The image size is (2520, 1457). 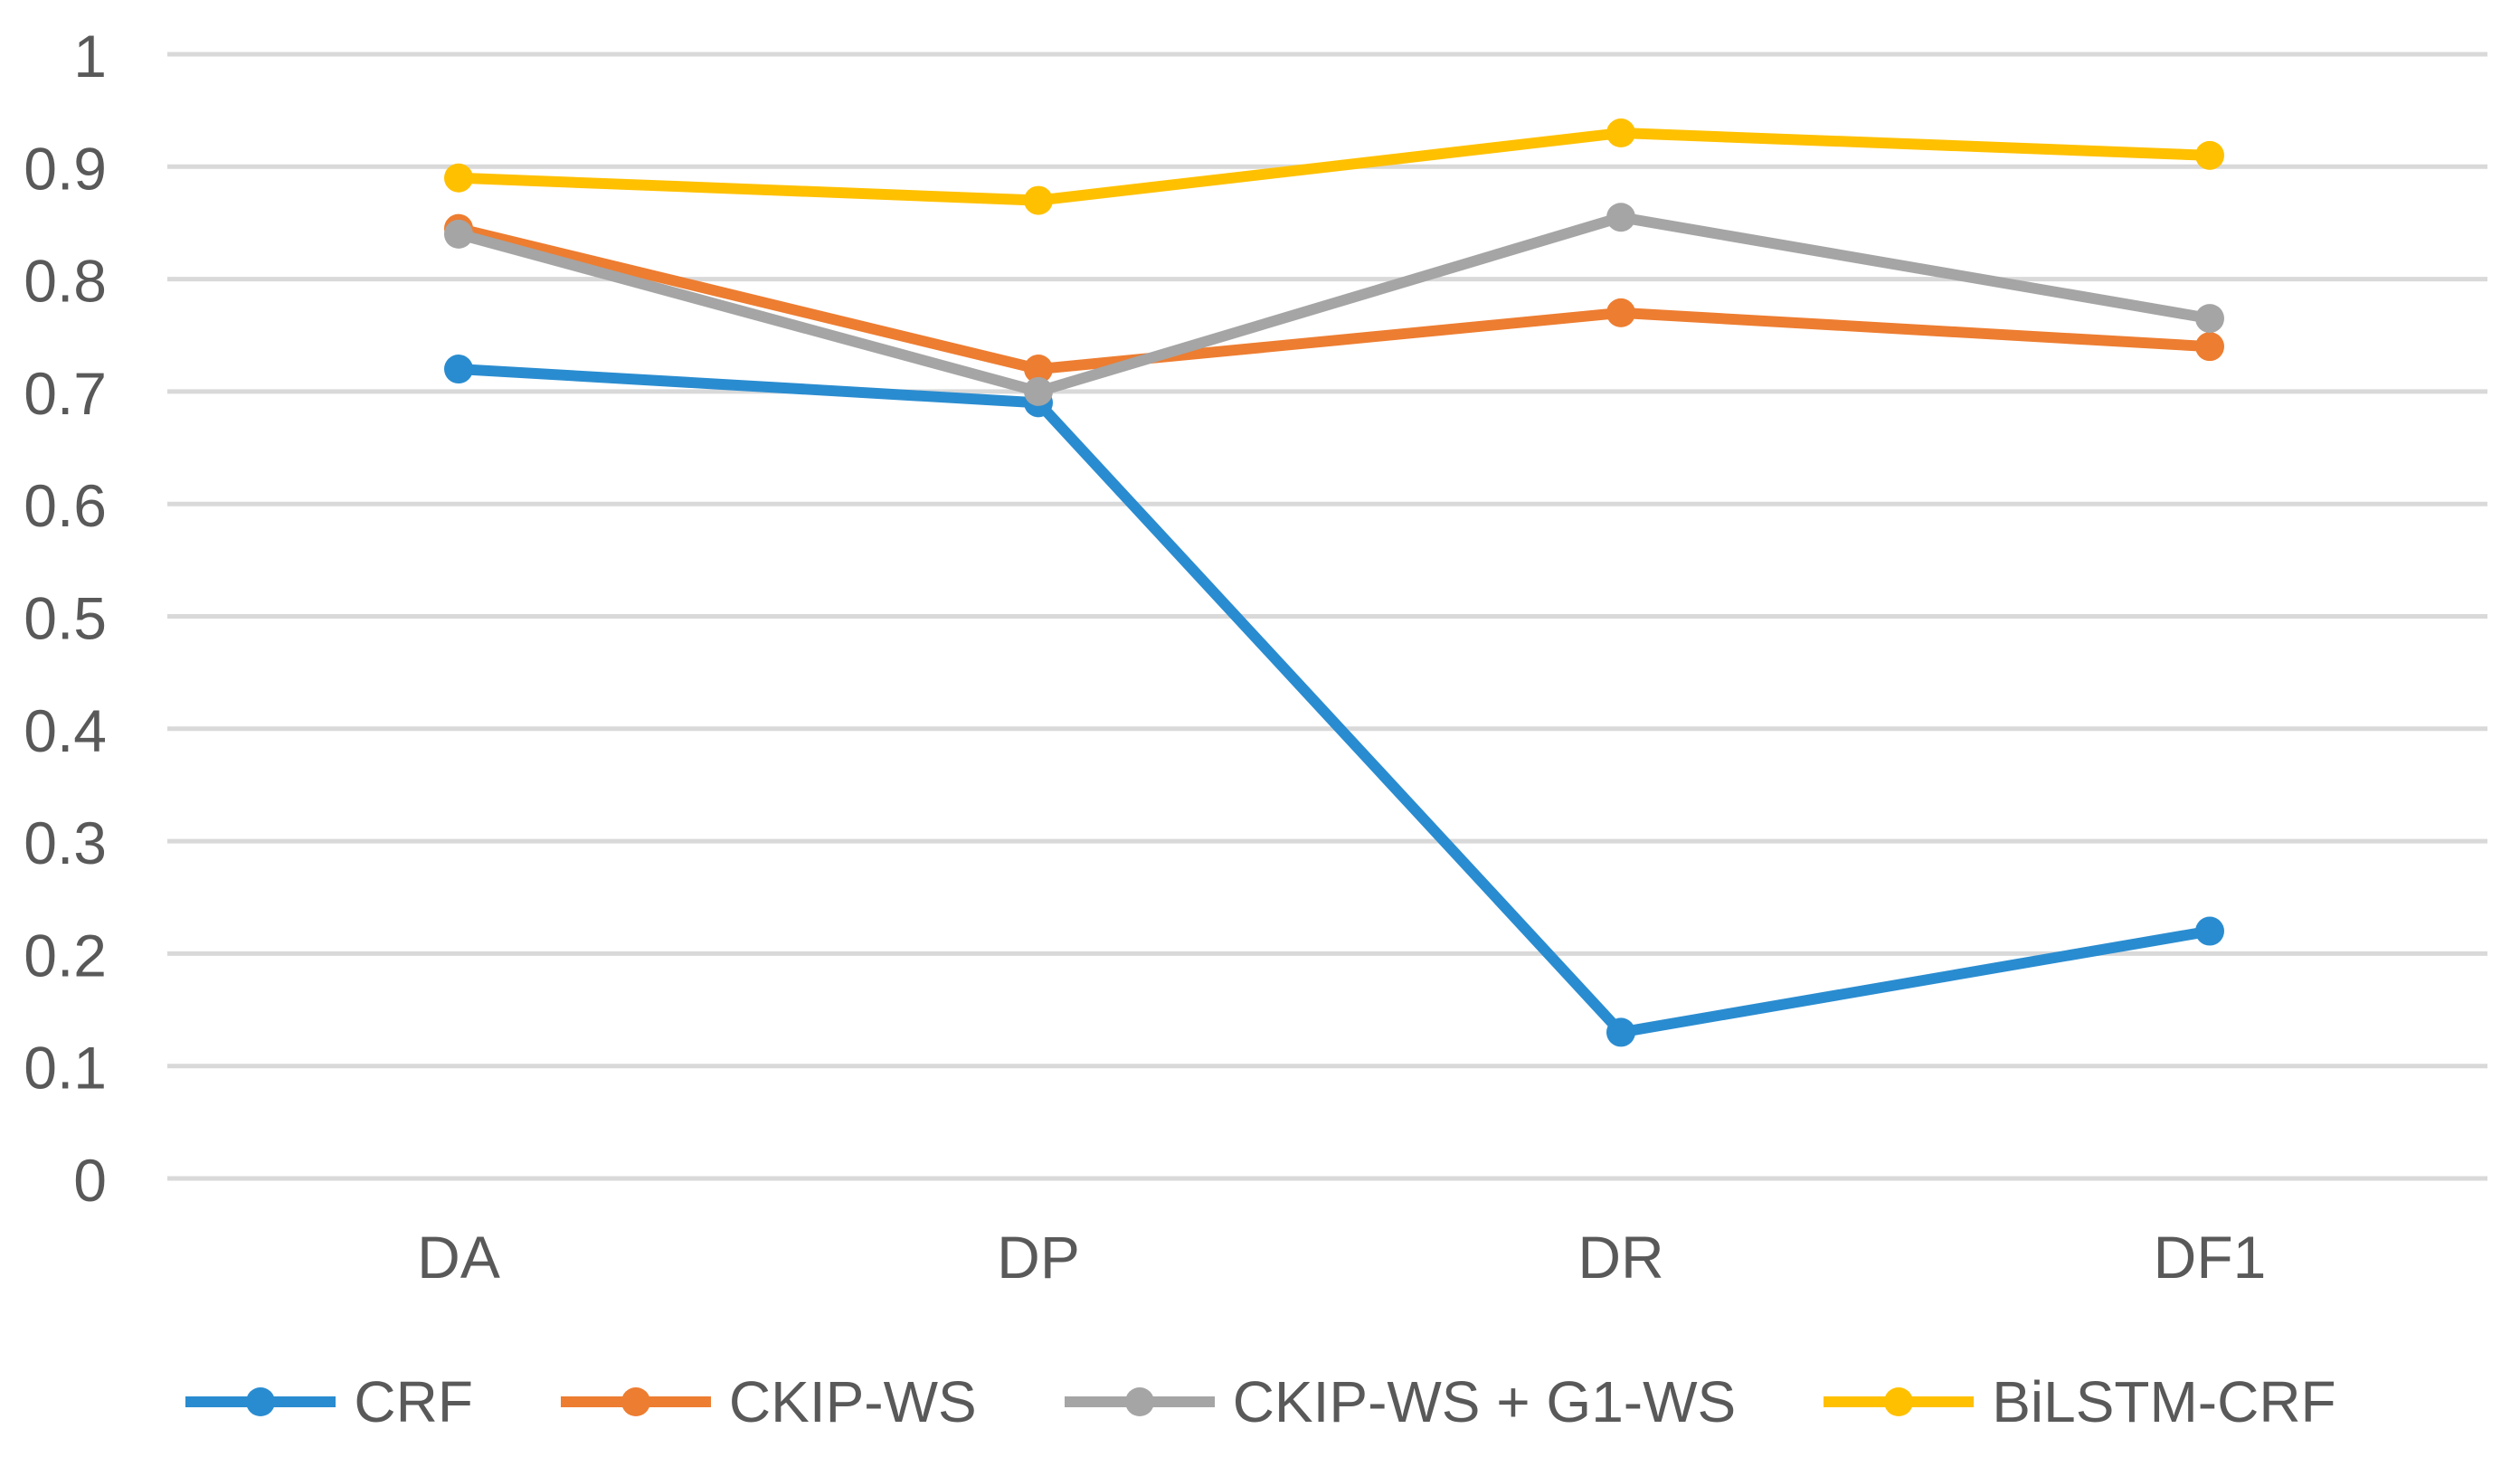 I want to click on data-point-marker-ckip-ws-g1-ws-dp, so click(x=1038, y=391).